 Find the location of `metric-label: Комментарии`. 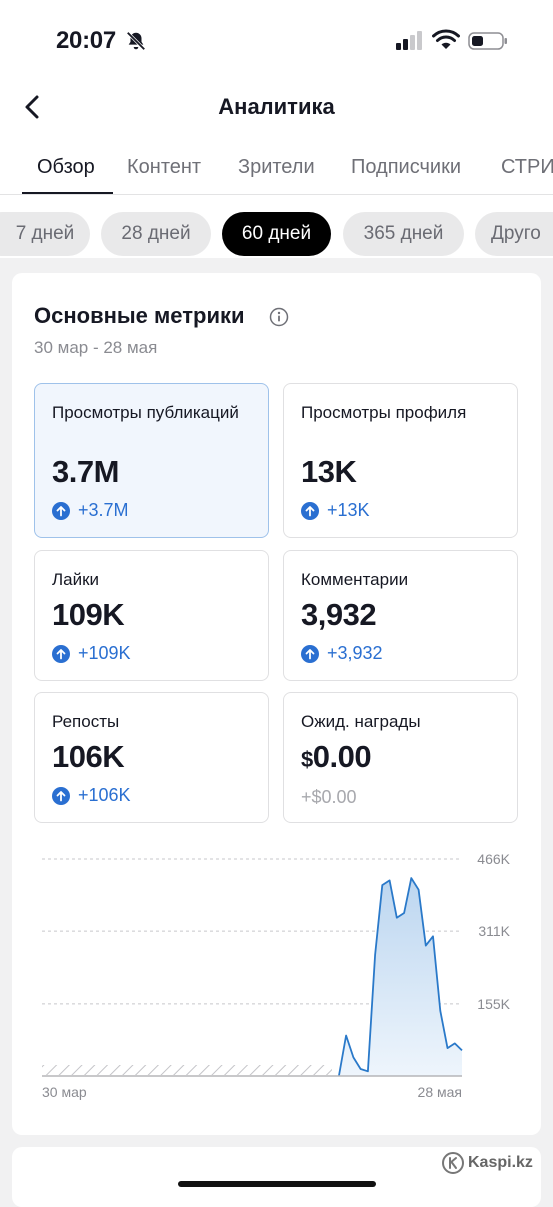

metric-label: Комментарии is located at coordinates (355, 579).